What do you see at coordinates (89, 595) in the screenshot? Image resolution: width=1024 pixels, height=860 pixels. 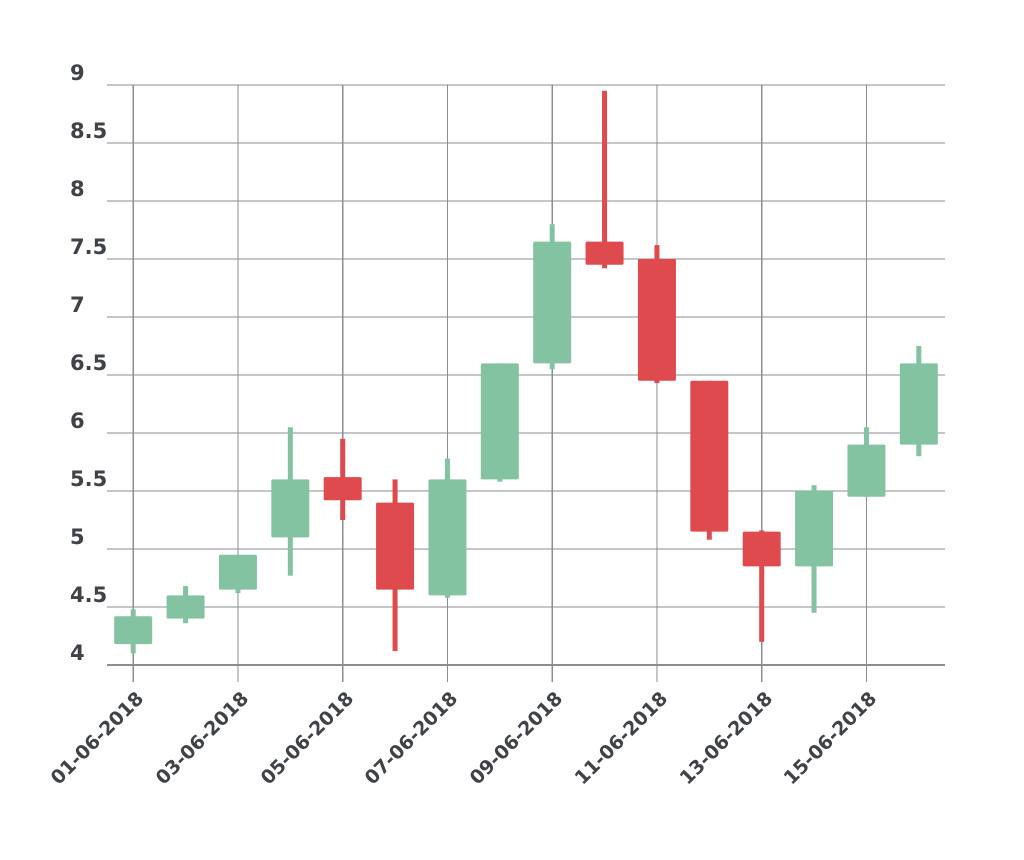 I see `y-axis-tick-label: 4.5` at bounding box center [89, 595].